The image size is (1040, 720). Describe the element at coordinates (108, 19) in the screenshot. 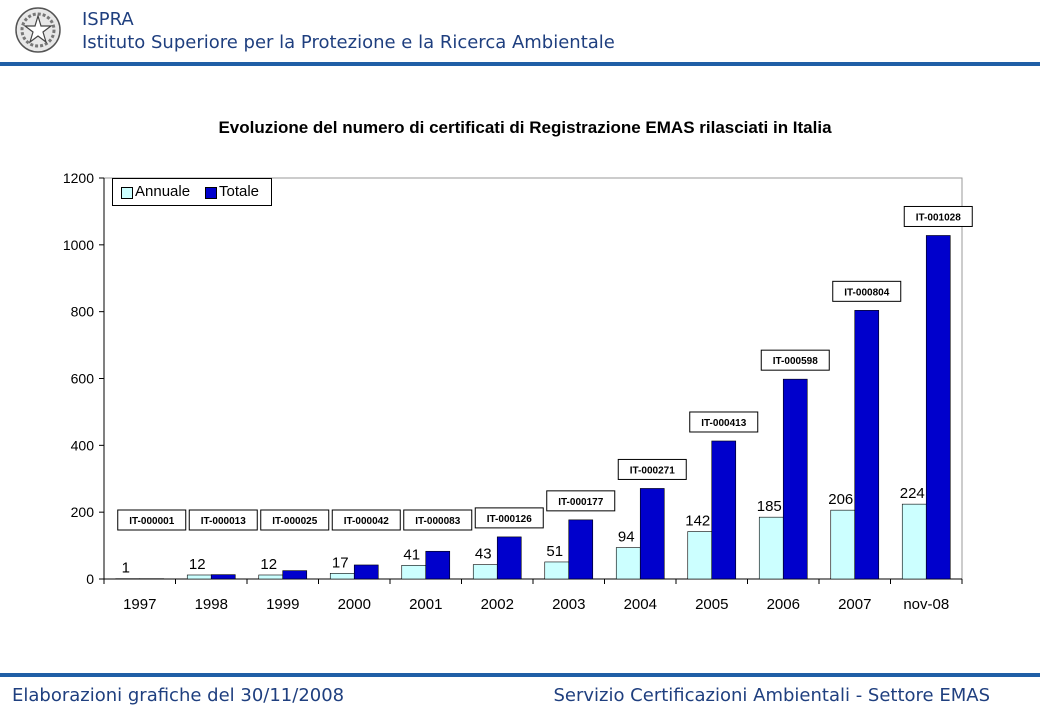

I see `org-short-name: ISPRA` at that location.